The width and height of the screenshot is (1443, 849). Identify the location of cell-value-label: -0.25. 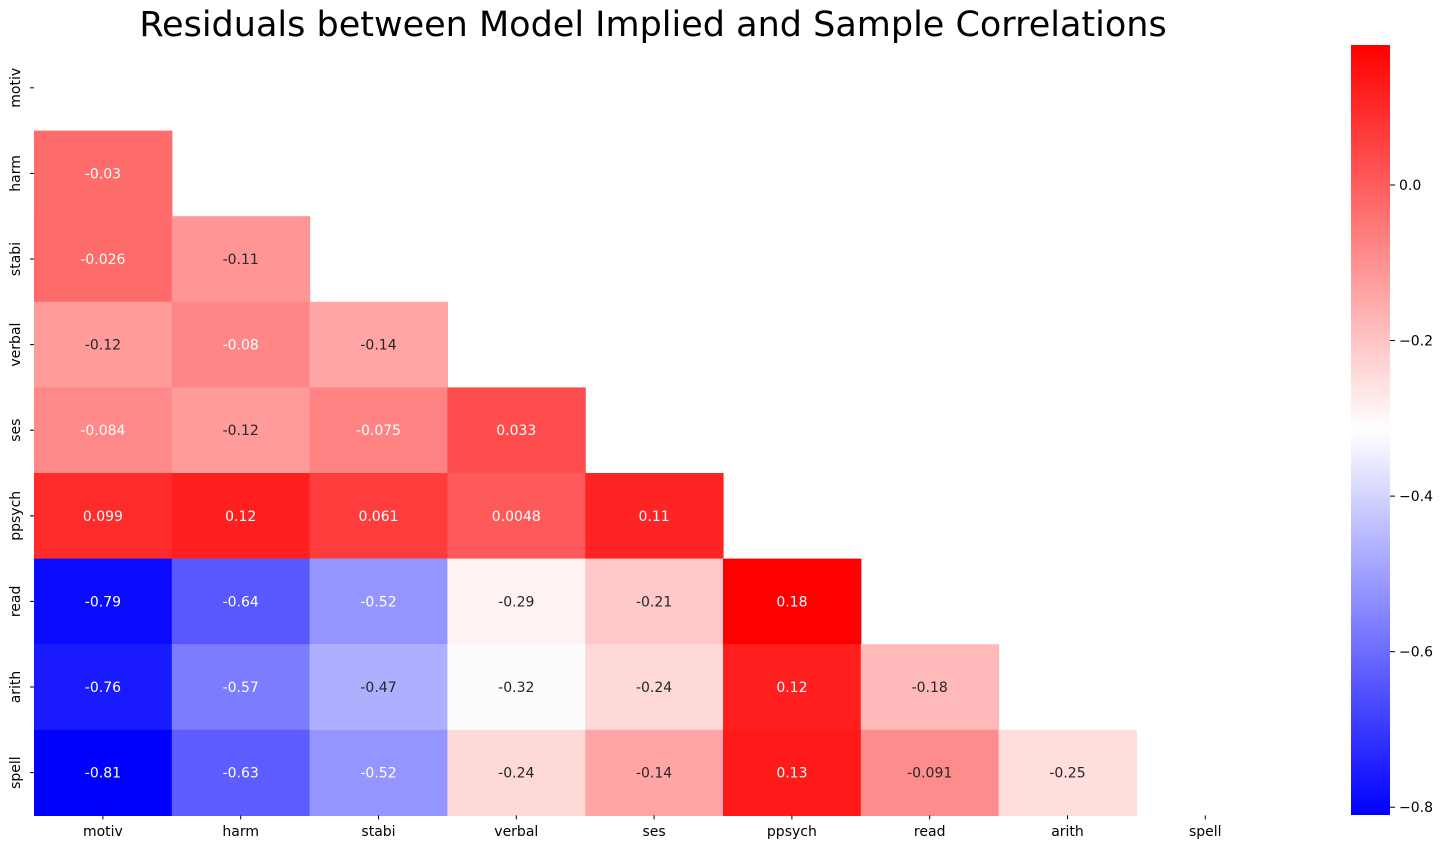
(1067, 774).